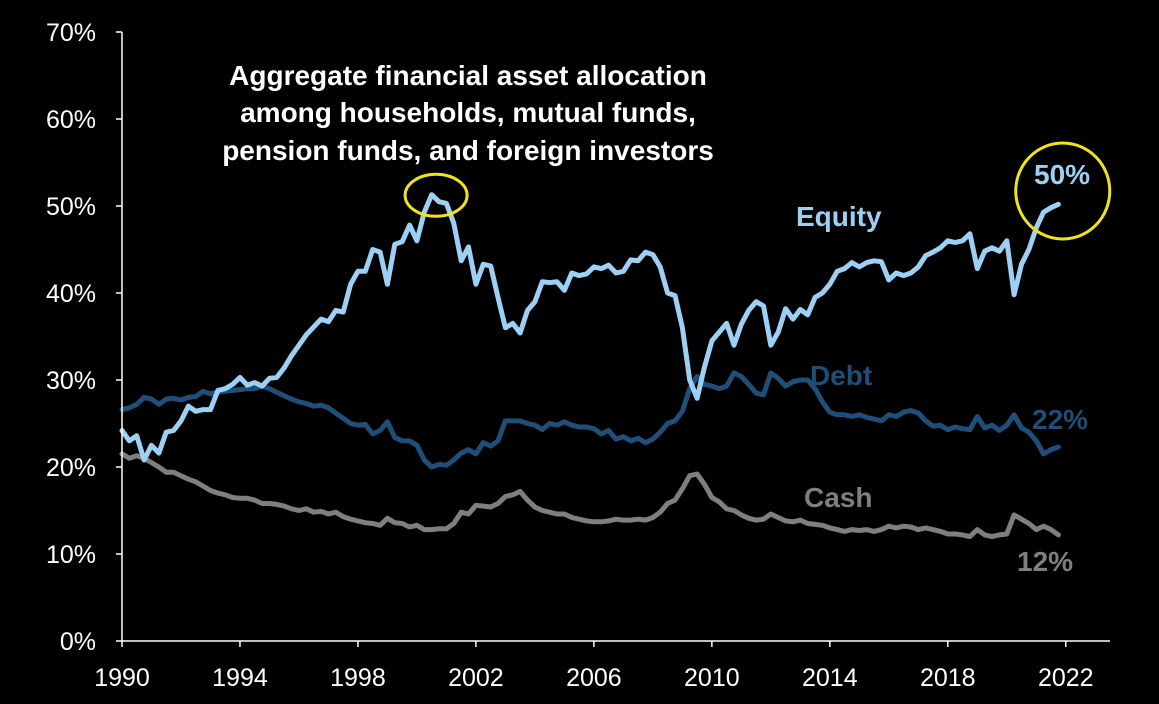 The height and width of the screenshot is (704, 1159). I want to click on y-tick-label: 20%, so click(71, 468).